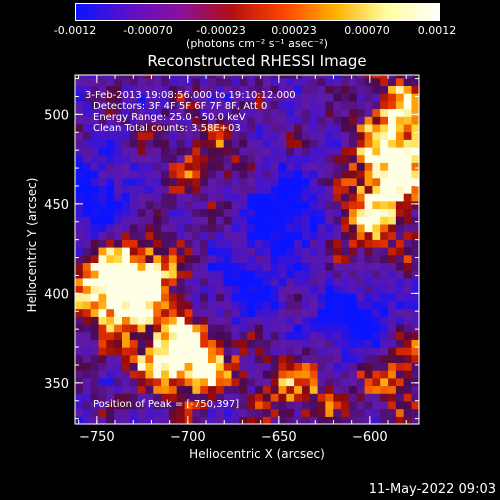 This screenshot has width=500, height=500. Describe the element at coordinates (97, 437) in the screenshot. I see `x-tick-label: −750` at that location.